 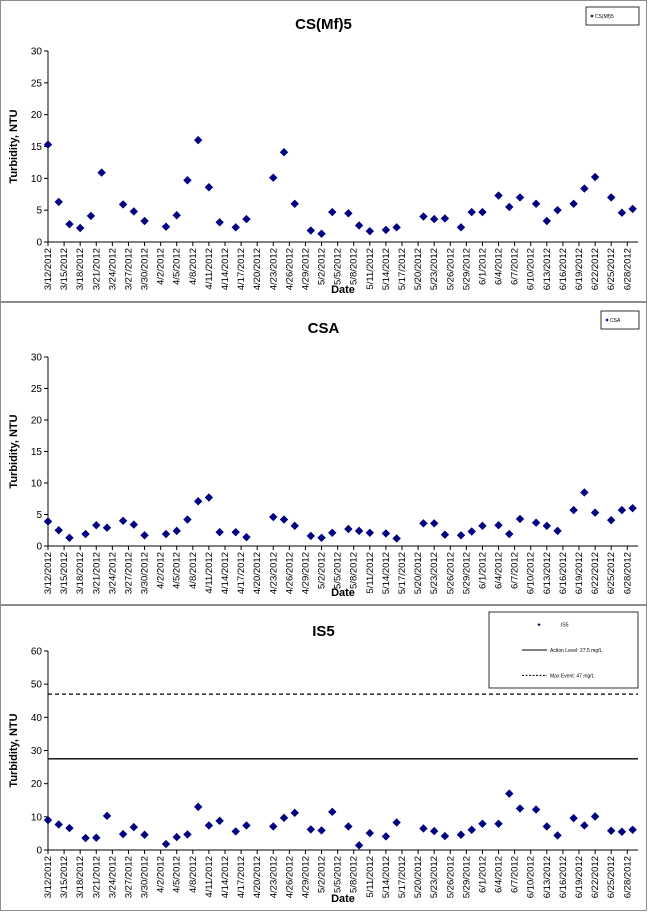 I want to click on x-tick-label: 6/22/2012, so click(x=595, y=573).